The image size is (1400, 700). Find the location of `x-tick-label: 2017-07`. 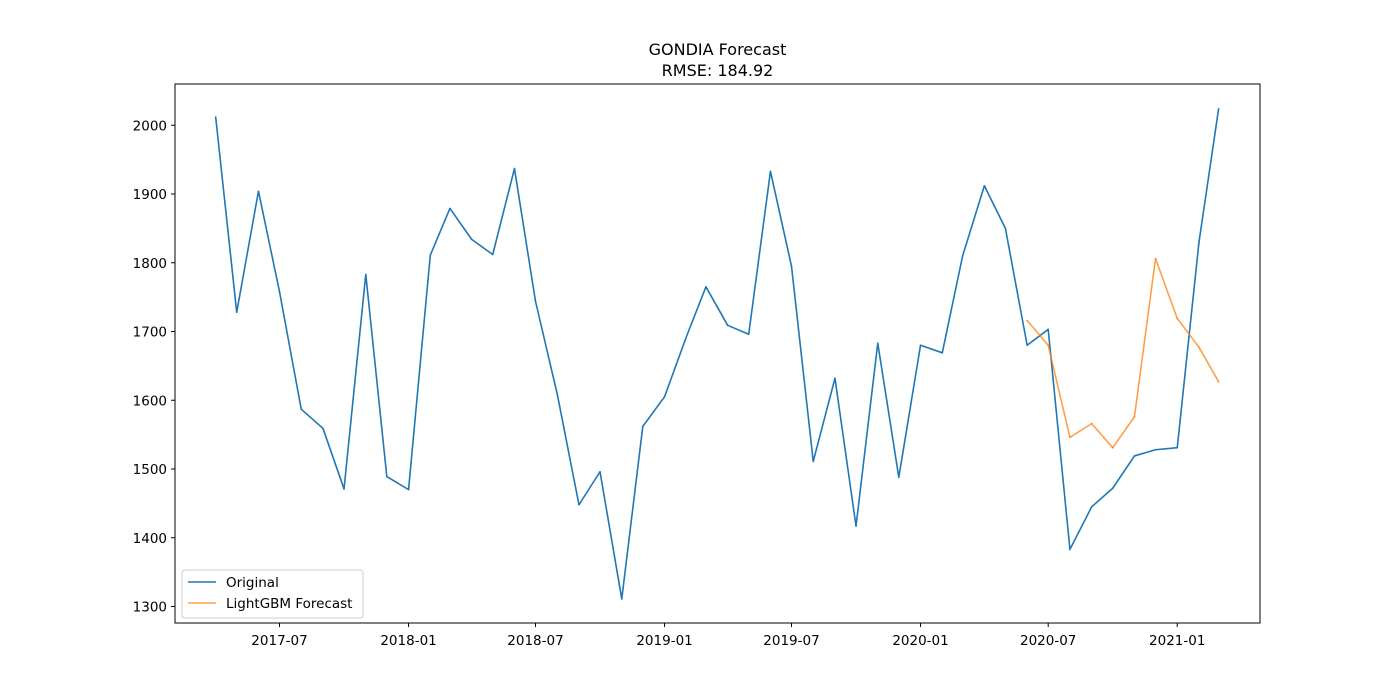

x-tick-label: 2017-07 is located at coordinates (279, 641).